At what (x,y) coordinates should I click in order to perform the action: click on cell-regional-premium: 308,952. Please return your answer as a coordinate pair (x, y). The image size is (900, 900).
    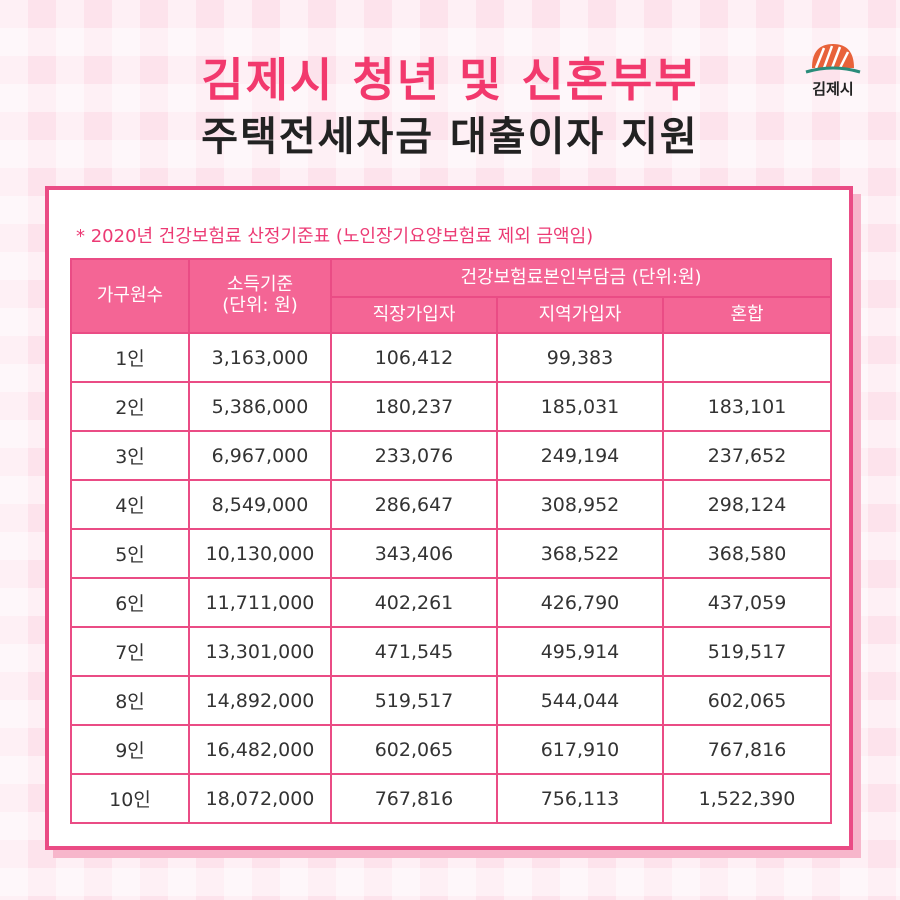
    Looking at the image, I should click on (580, 504).